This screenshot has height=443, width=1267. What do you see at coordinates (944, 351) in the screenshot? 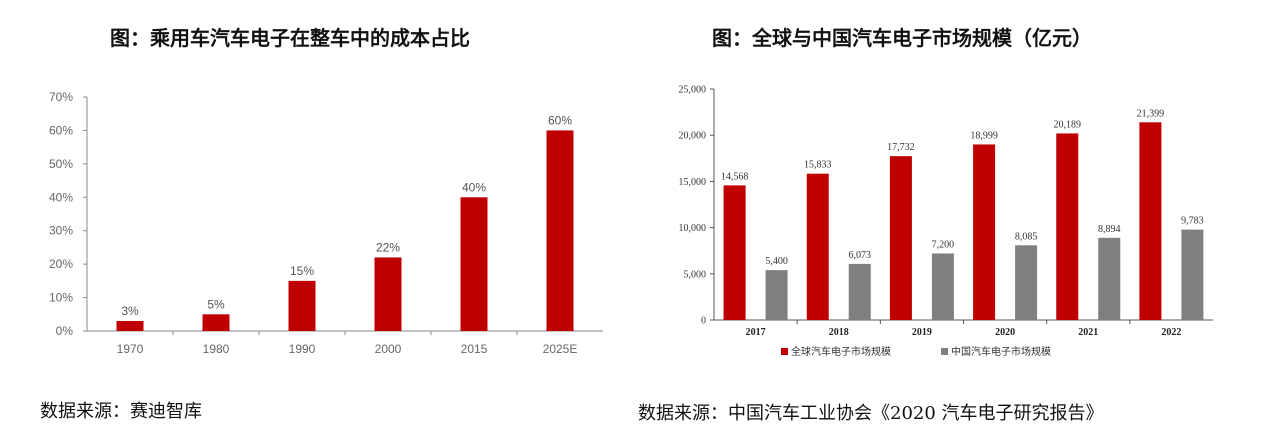
I see `legend-swatch-china` at bounding box center [944, 351].